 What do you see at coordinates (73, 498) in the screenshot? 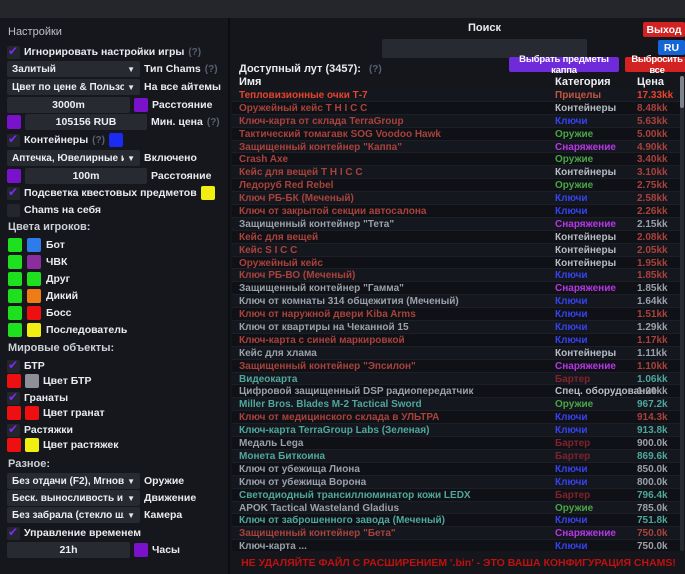
I see `movement-dropdown: Беск. выносливость и нет уста` at bounding box center [73, 498].